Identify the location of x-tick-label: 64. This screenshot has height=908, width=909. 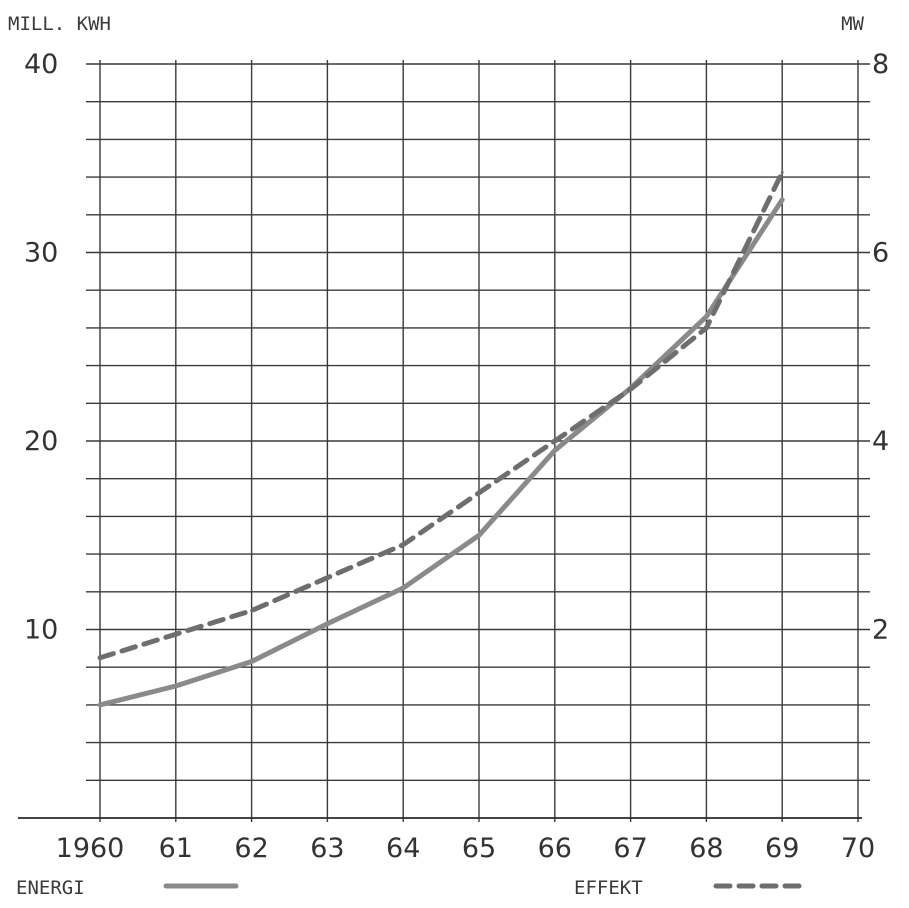
(403, 848).